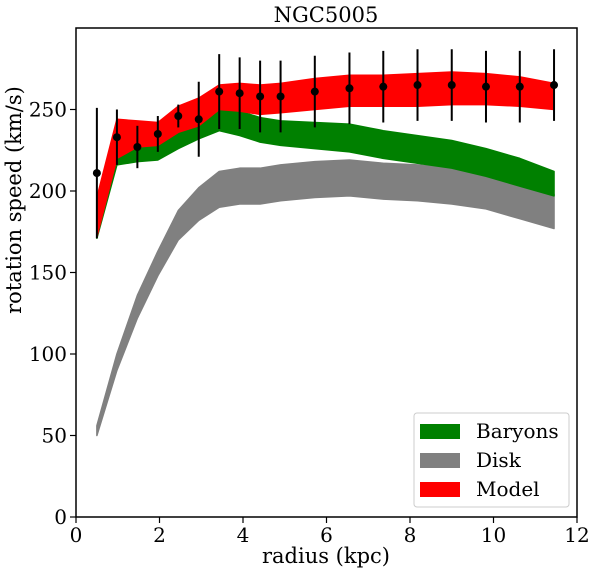 Image resolution: width=597 pixels, height=574 pixels. I want to click on y-axis-label: rotation speed (km/s), so click(14, 200).